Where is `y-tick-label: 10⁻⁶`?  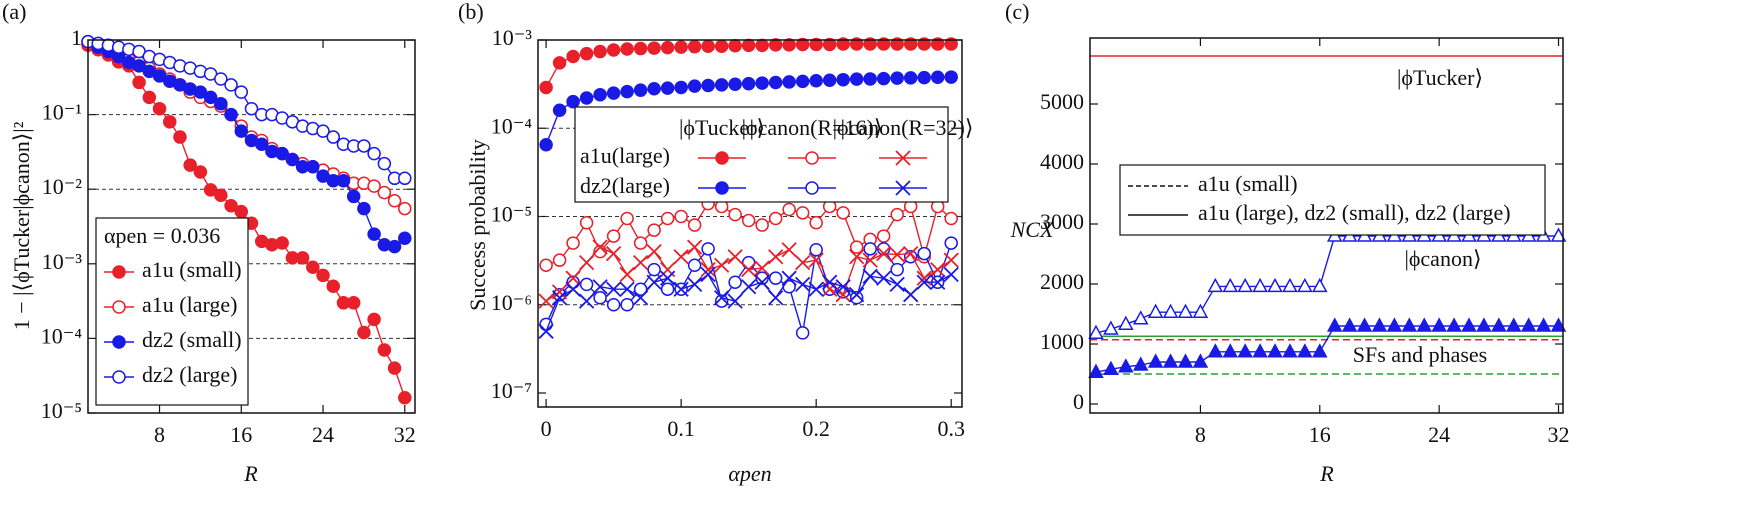
y-tick-label: 10⁻⁶ is located at coordinates (511, 302).